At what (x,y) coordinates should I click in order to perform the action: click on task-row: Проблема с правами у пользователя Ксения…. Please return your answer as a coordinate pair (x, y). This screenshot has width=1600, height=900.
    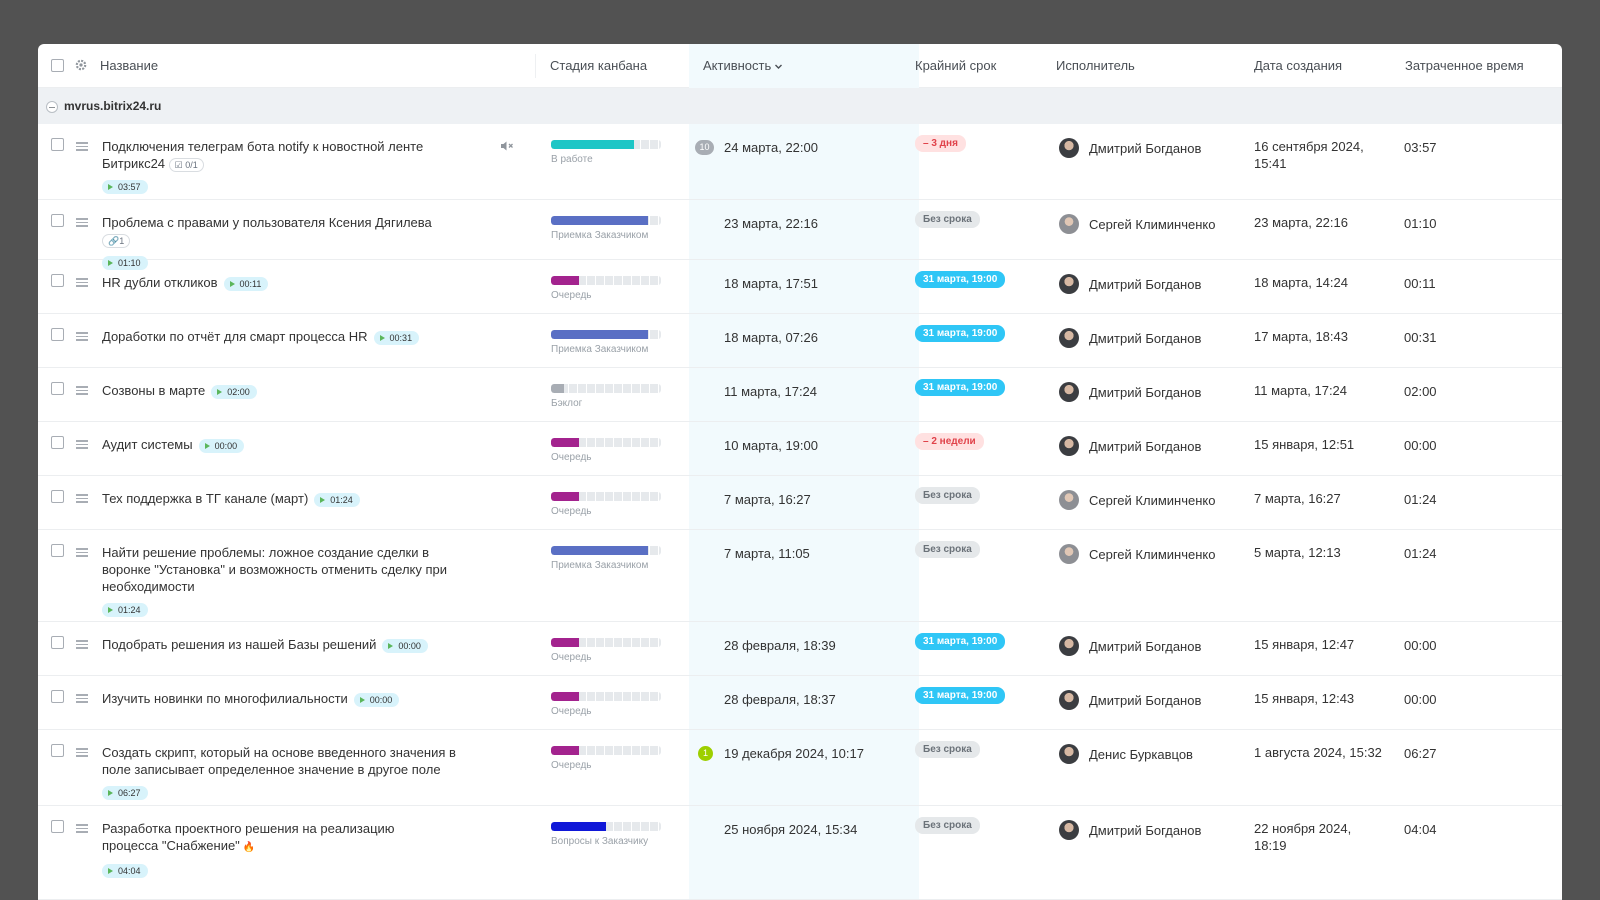
    Looking at the image, I should click on (800, 235).